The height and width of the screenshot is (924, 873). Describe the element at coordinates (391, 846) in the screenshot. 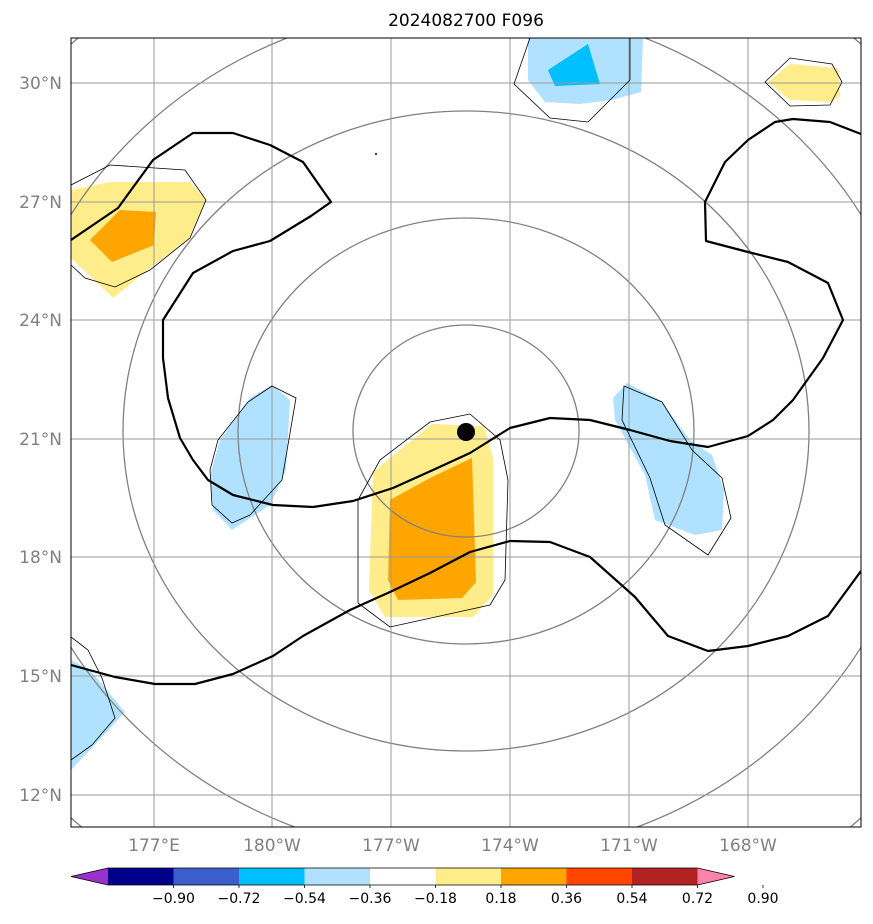

I see `lon-label: 177°W` at that location.